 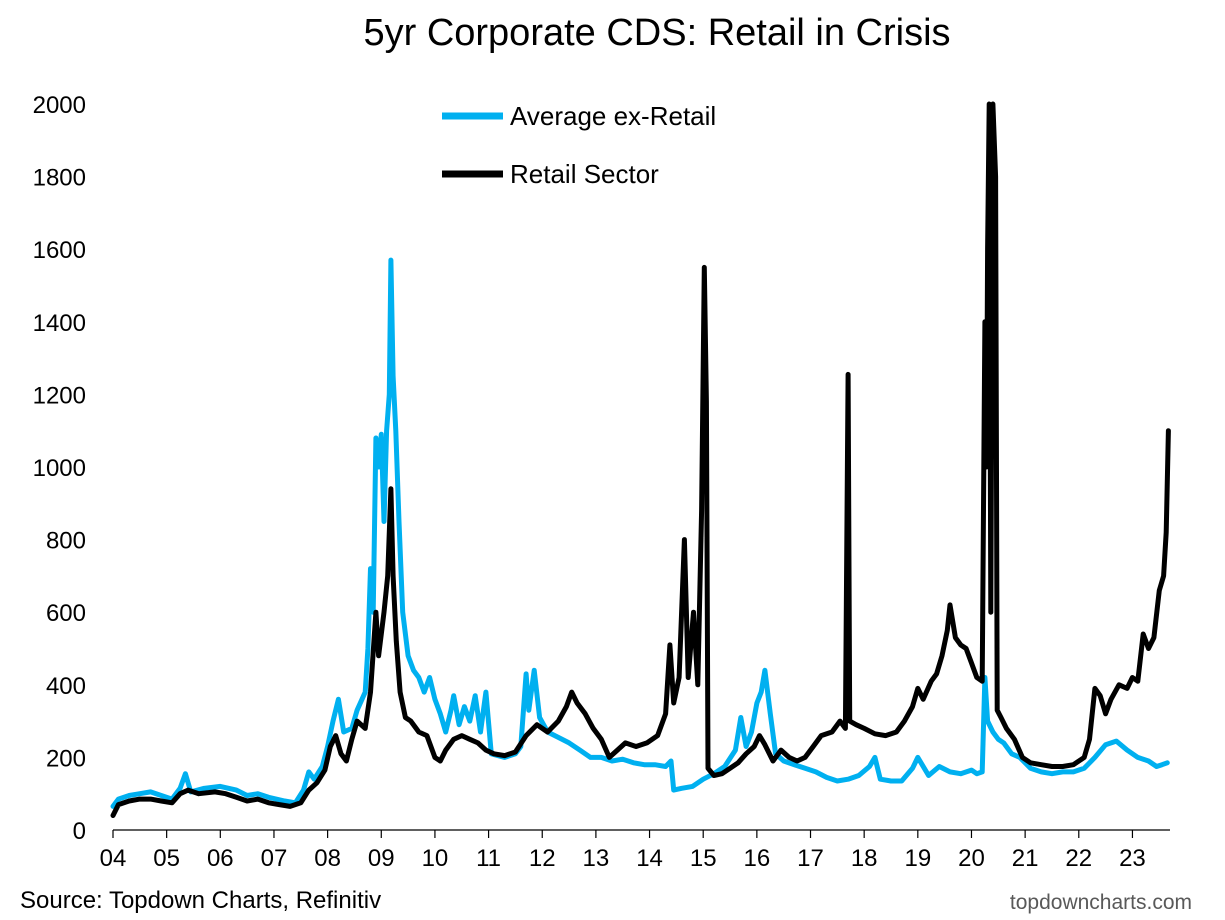 What do you see at coordinates (917, 858) in the screenshot?
I see `x-tick-label: 19` at bounding box center [917, 858].